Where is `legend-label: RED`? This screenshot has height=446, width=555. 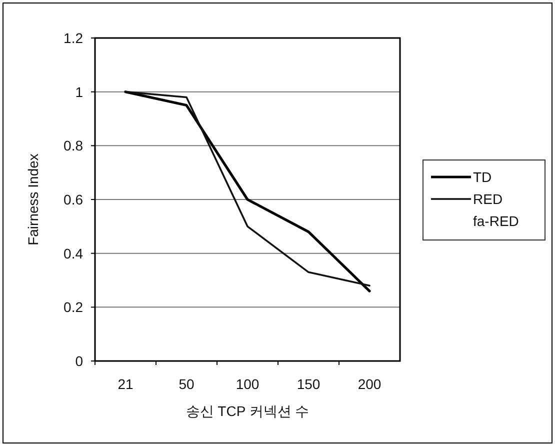 legend-label: RED is located at coordinates (488, 199).